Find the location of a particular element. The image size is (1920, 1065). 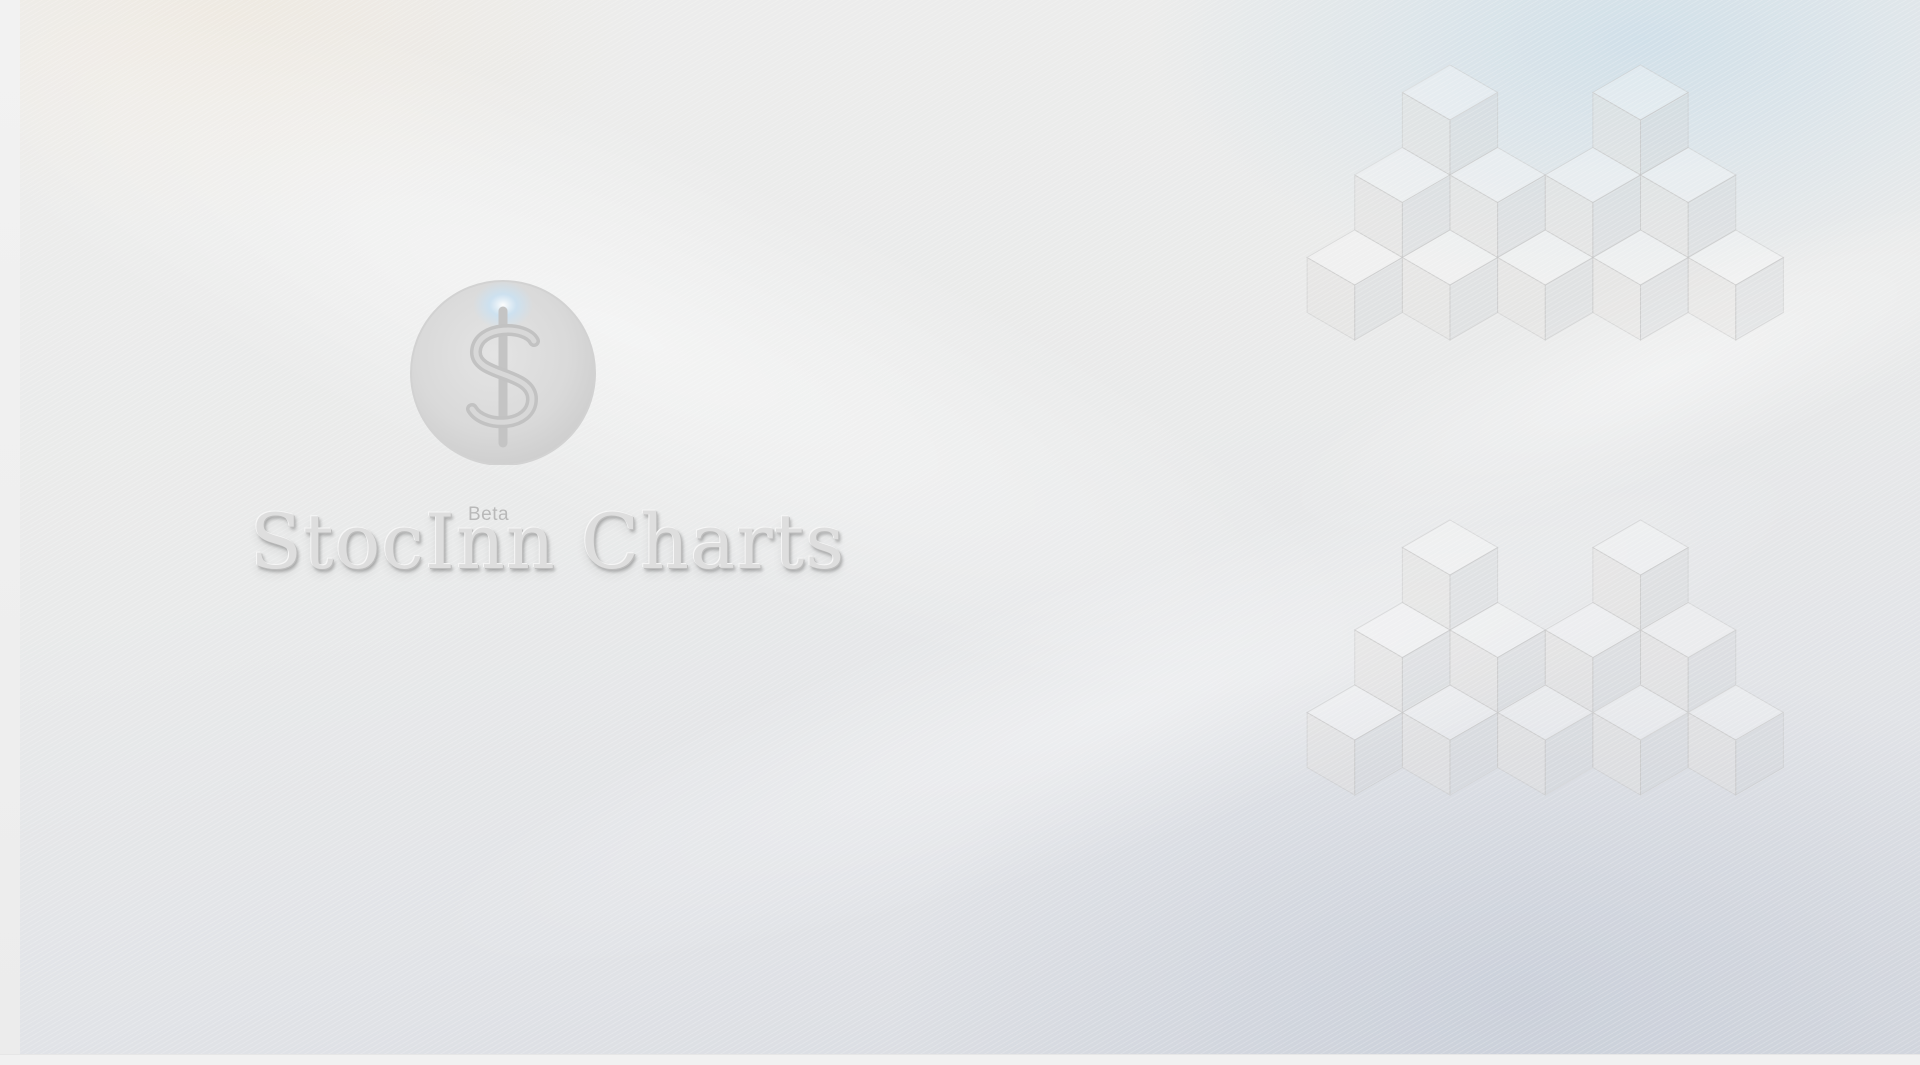

brand-name: StocInn Charts is located at coordinates (548, 541).